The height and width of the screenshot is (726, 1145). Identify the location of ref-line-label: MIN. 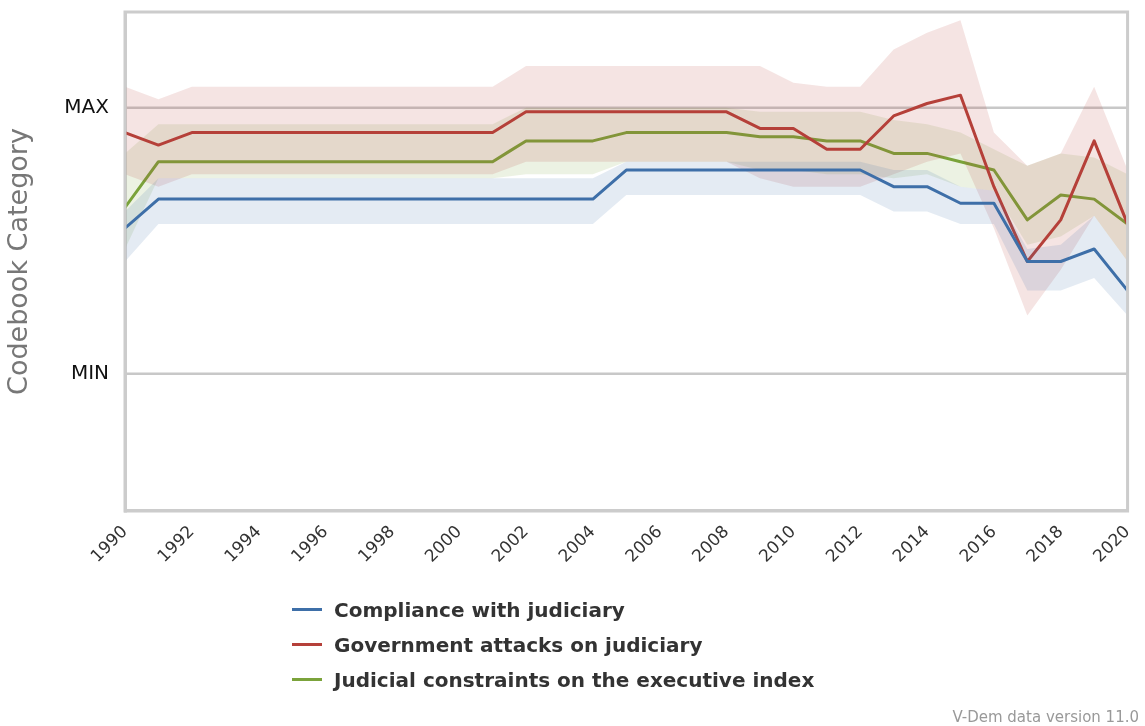
(89, 371).